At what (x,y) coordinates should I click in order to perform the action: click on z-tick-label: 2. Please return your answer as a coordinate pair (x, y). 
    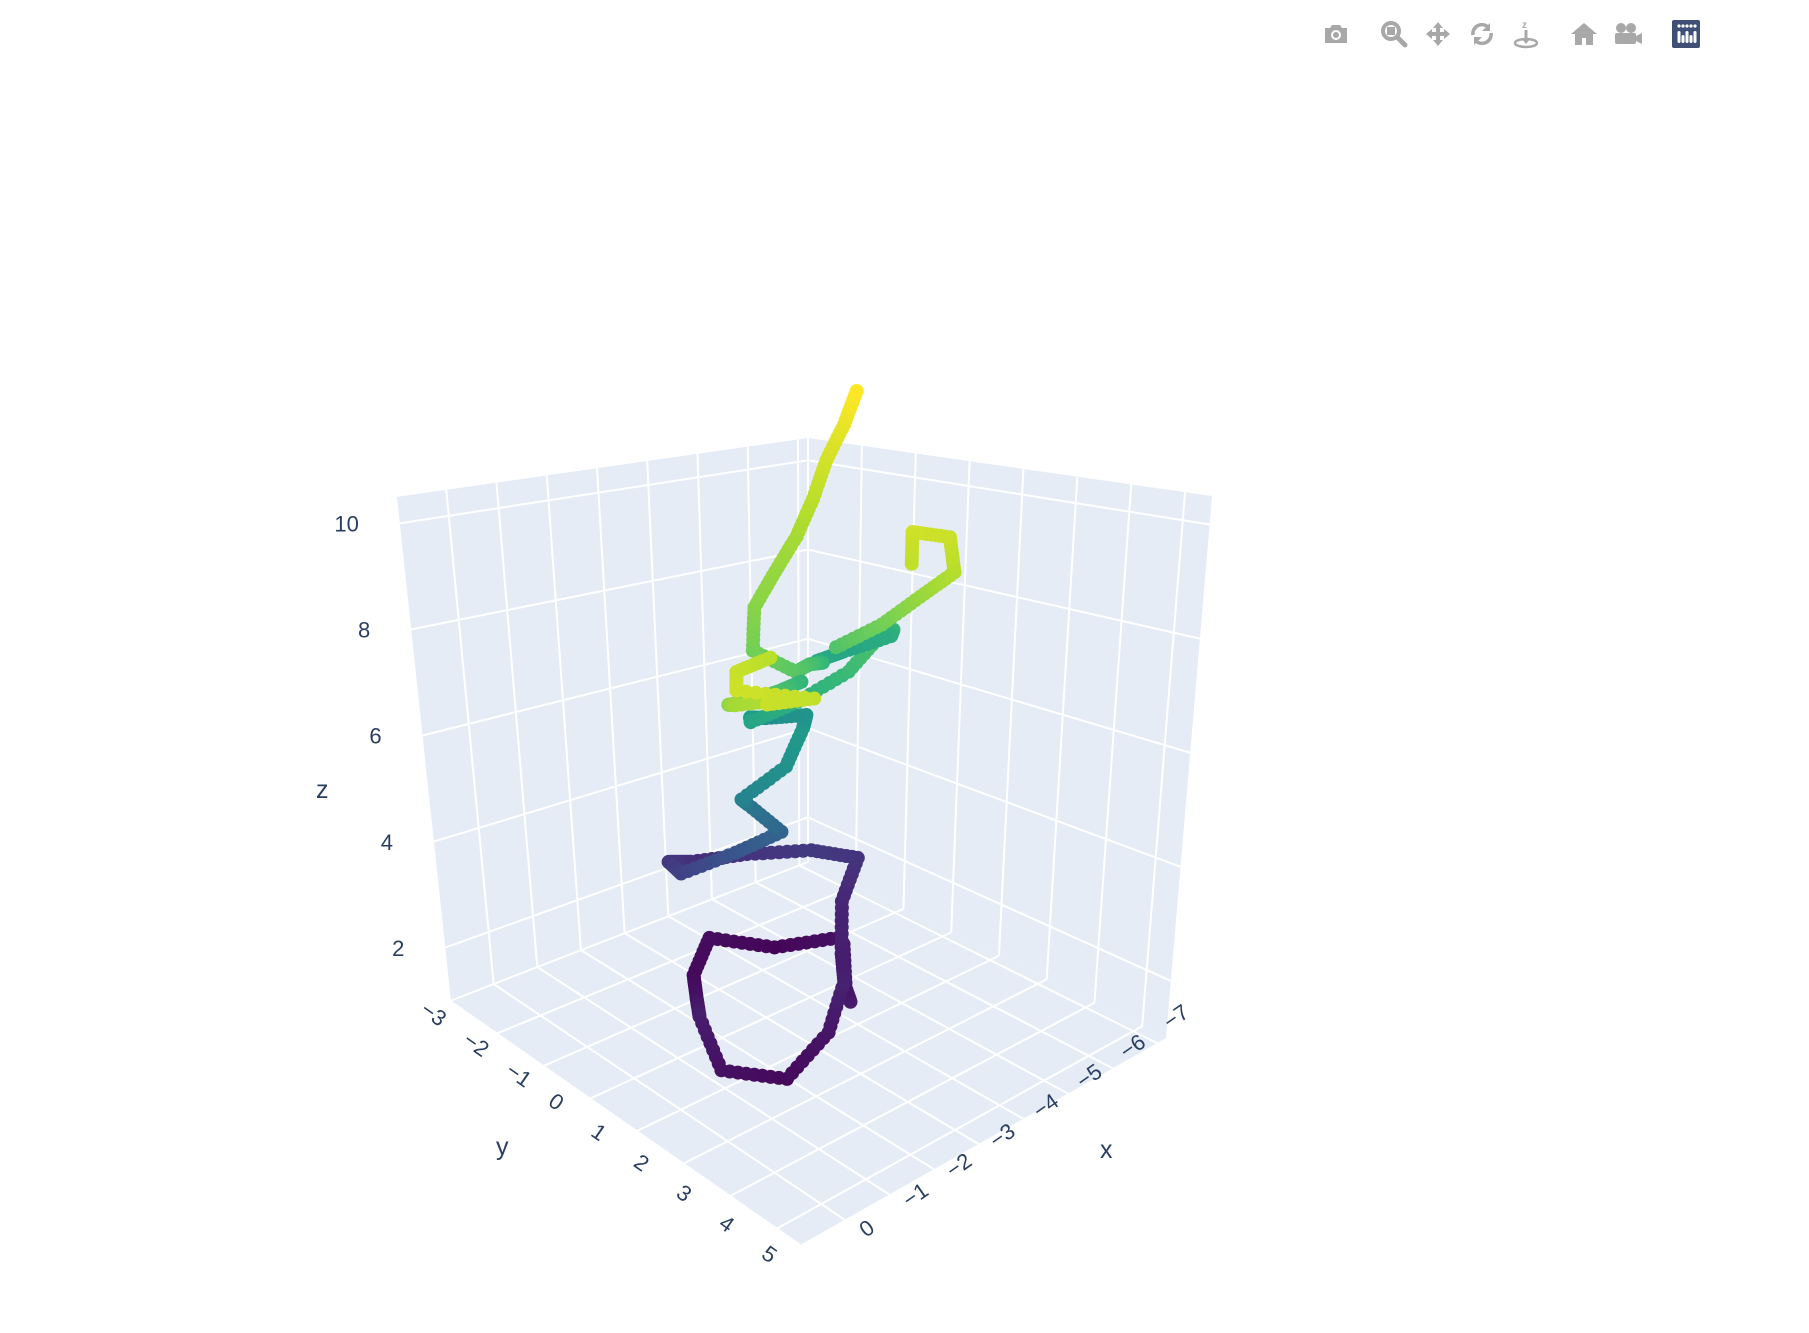
    Looking at the image, I should click on (398, 948).